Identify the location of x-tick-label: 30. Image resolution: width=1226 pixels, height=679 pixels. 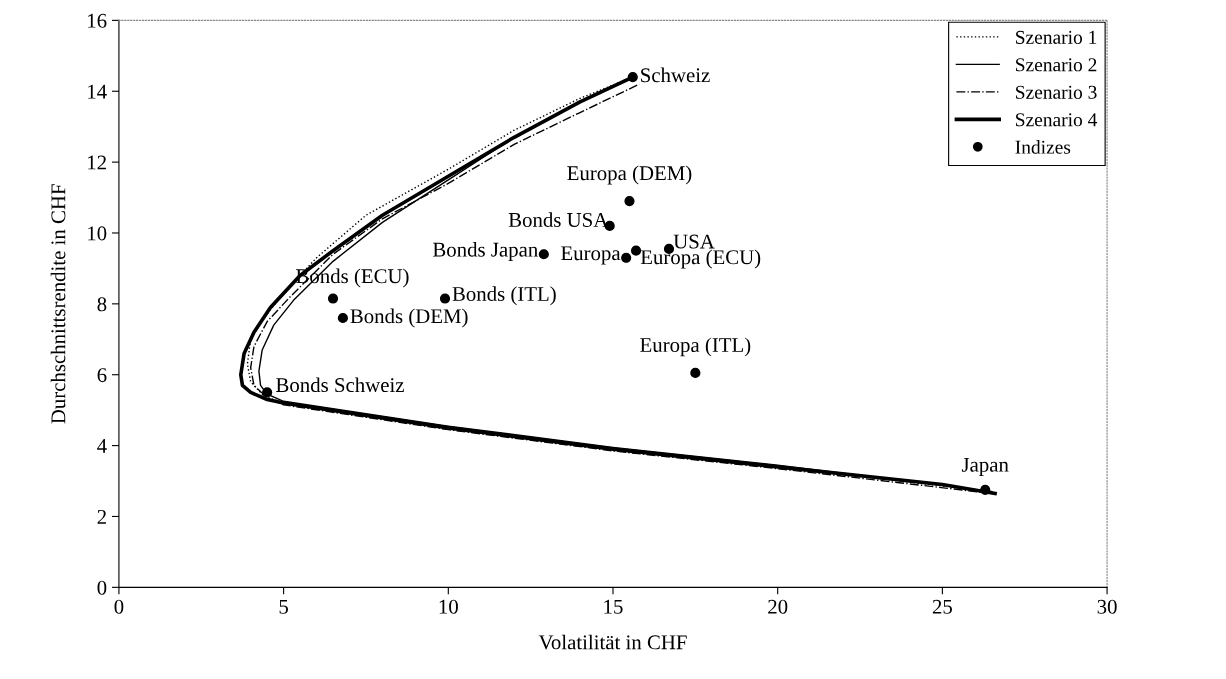
(1107, 606).